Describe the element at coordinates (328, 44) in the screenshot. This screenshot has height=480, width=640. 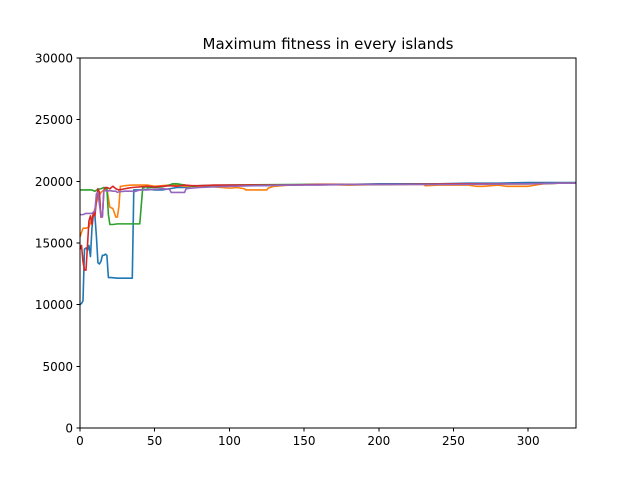
I see `chart-title: Maximum fitness in every islands` at that location.